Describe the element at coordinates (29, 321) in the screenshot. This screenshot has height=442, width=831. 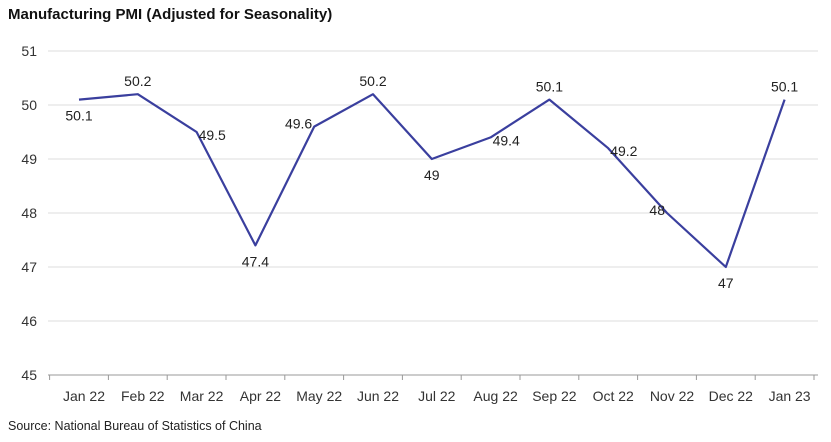
I see `y-tick-label: 46` at that location.